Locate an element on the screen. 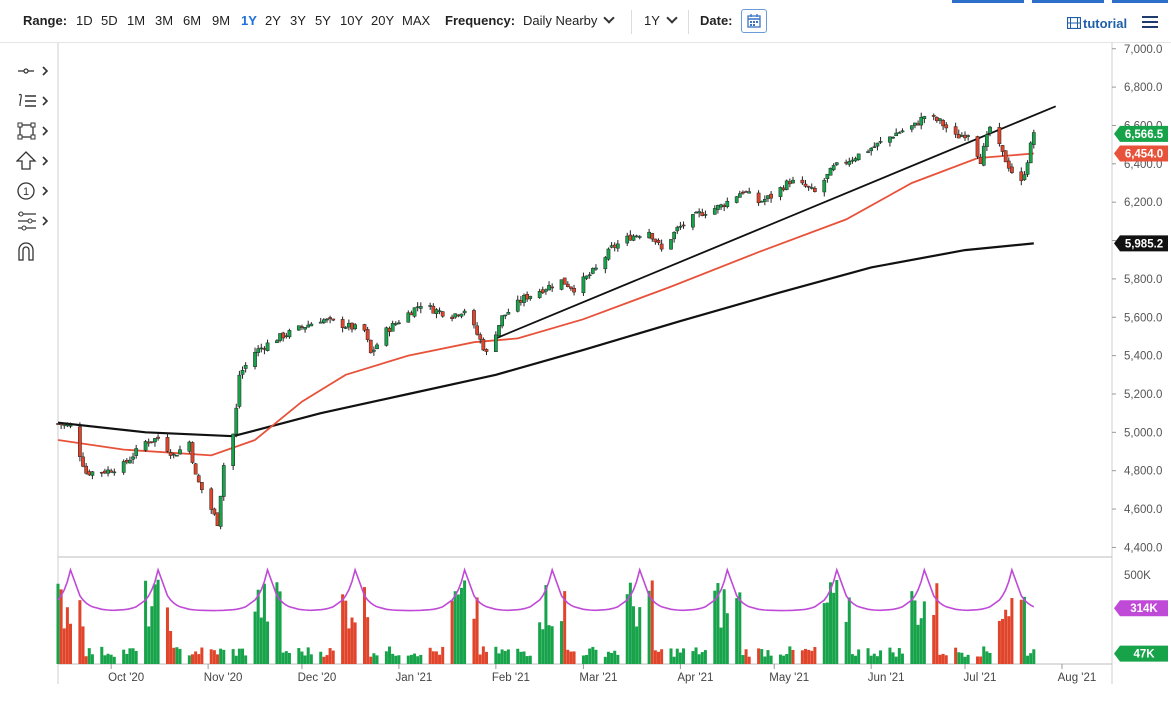  volume-bars is located at coordinates (546, 621).